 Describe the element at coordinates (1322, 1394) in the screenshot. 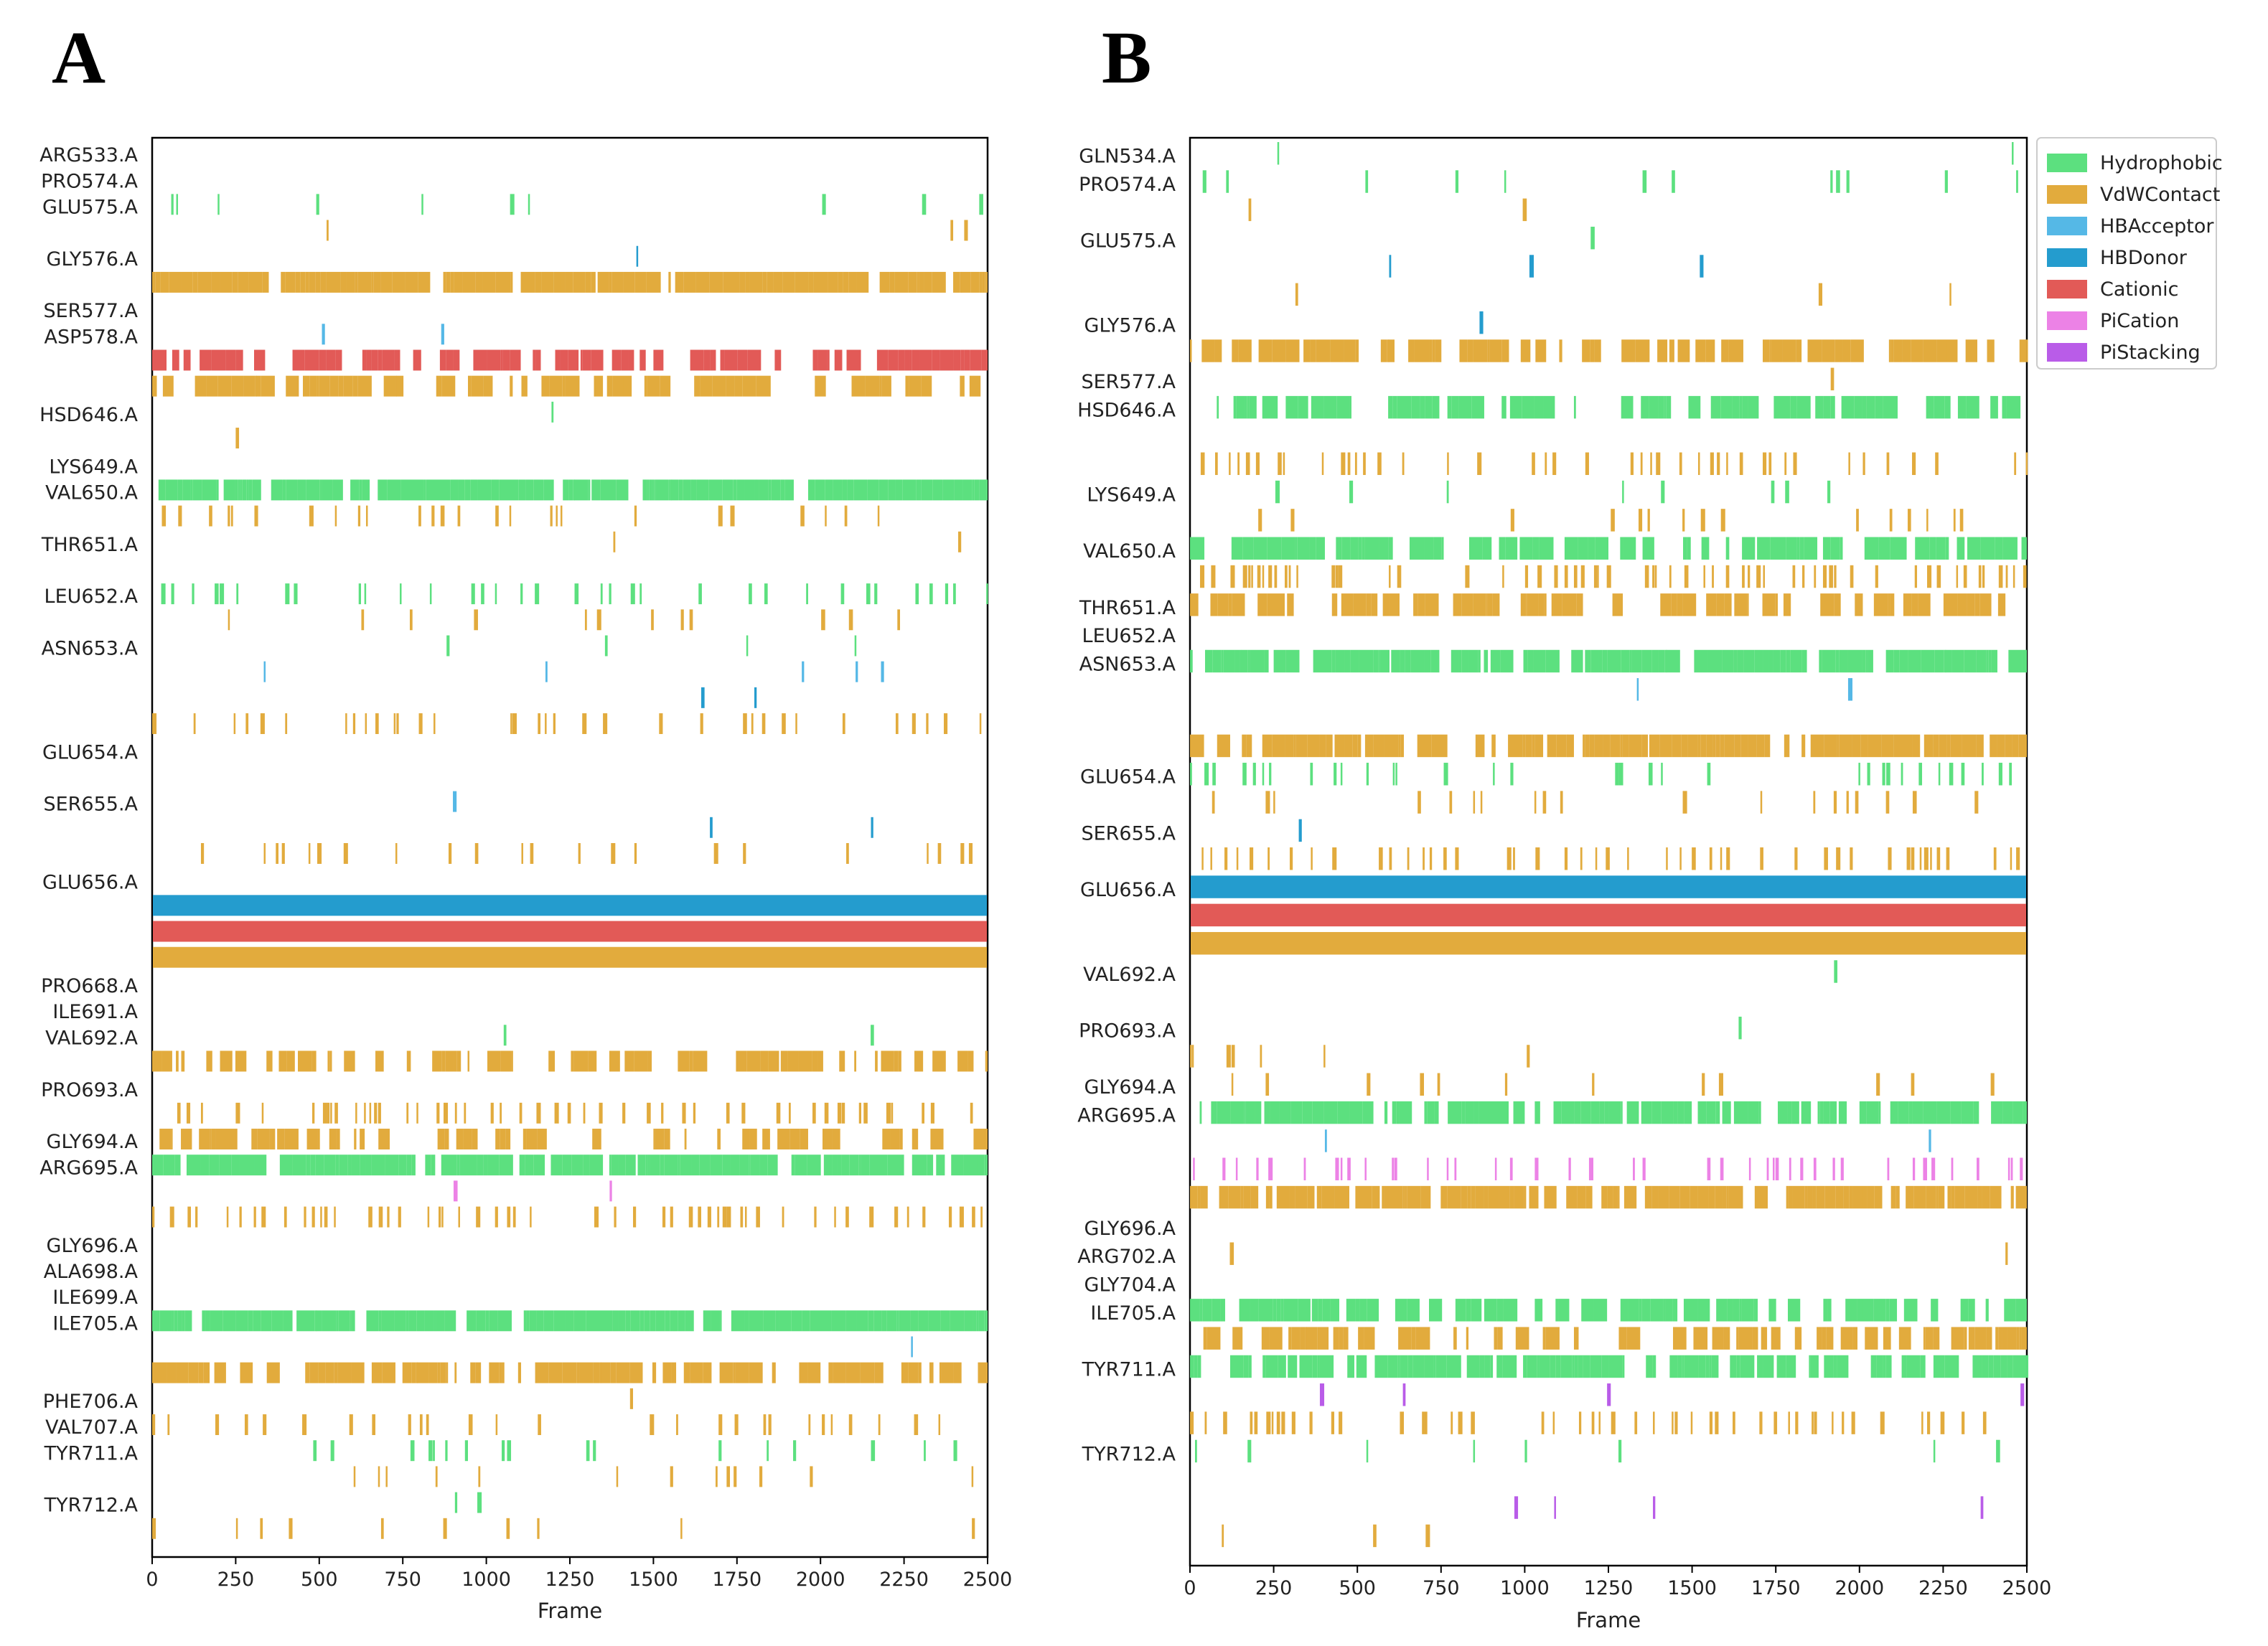

I see `bar-pistacking` at that location.